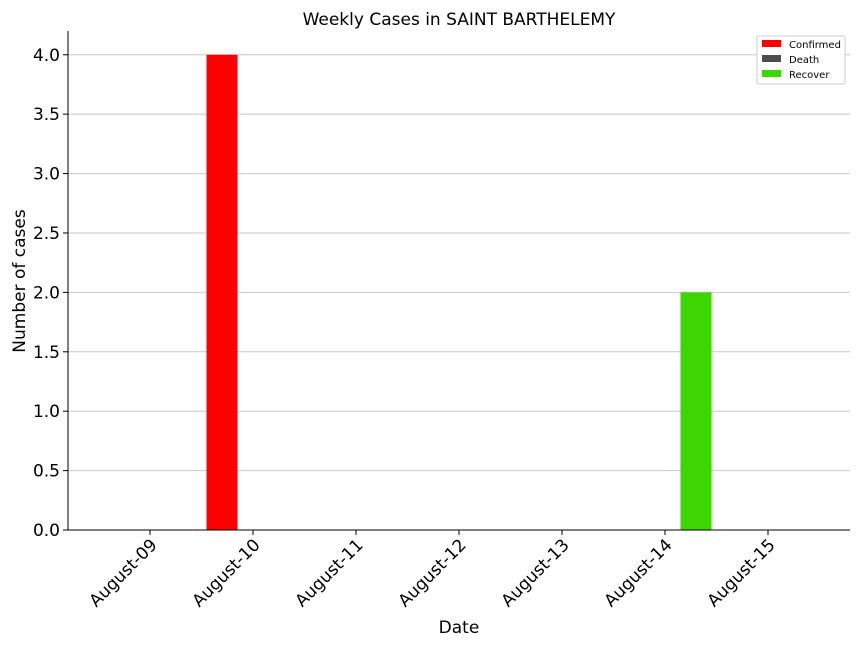 This screenshot has height=648, width=864. Describe the element at coordinates (771, 43) in the screenshot. I see `legend-swatch-confirmed` at that location.